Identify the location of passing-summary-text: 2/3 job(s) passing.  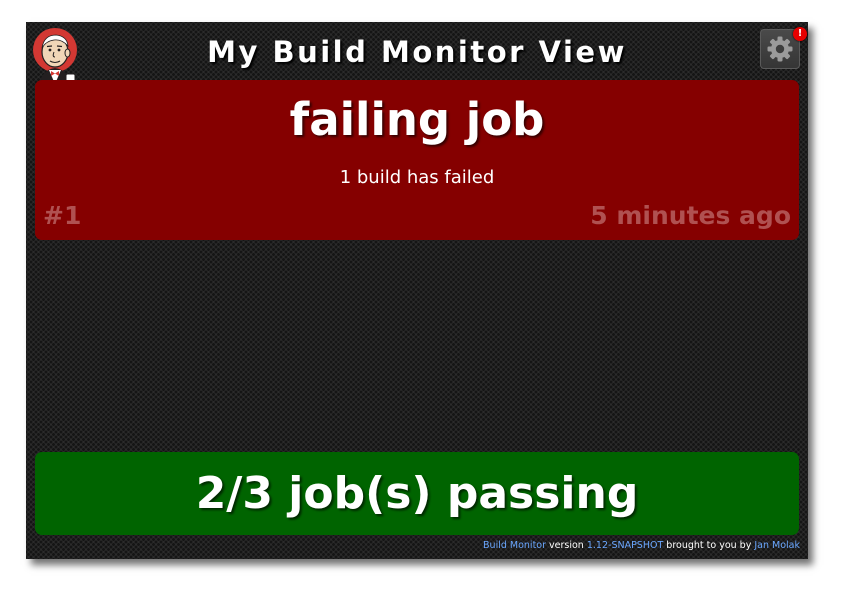
(417, 493).